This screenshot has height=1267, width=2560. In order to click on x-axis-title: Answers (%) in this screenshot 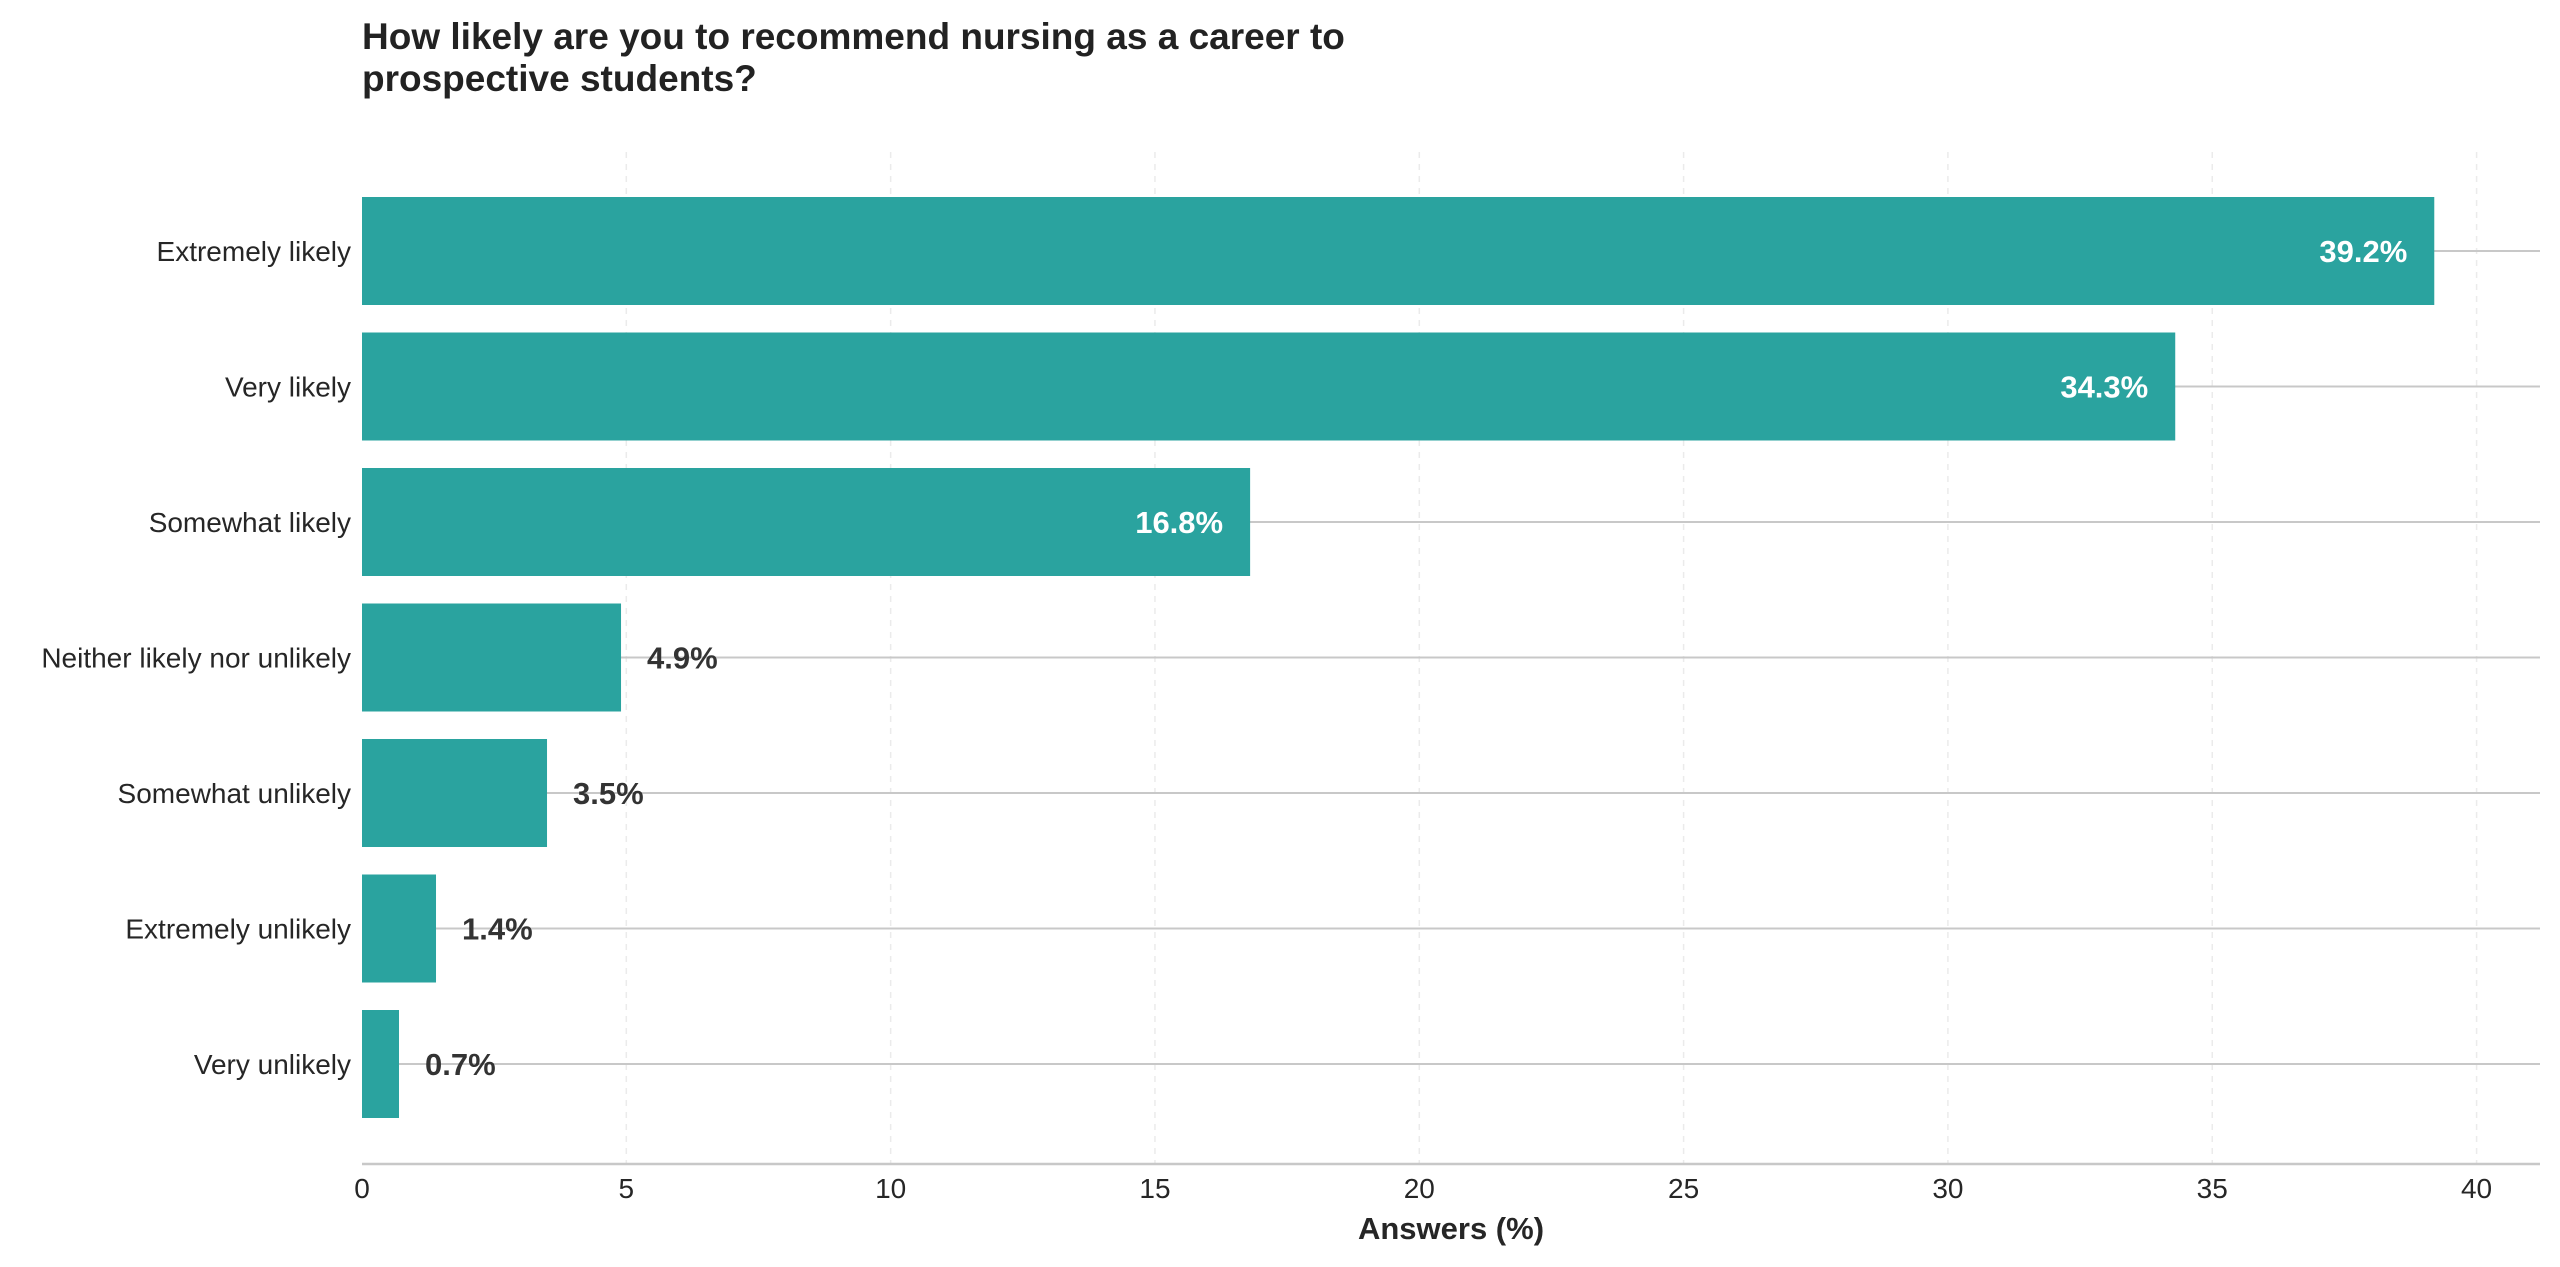, I will do `click(1451, 1228)`.